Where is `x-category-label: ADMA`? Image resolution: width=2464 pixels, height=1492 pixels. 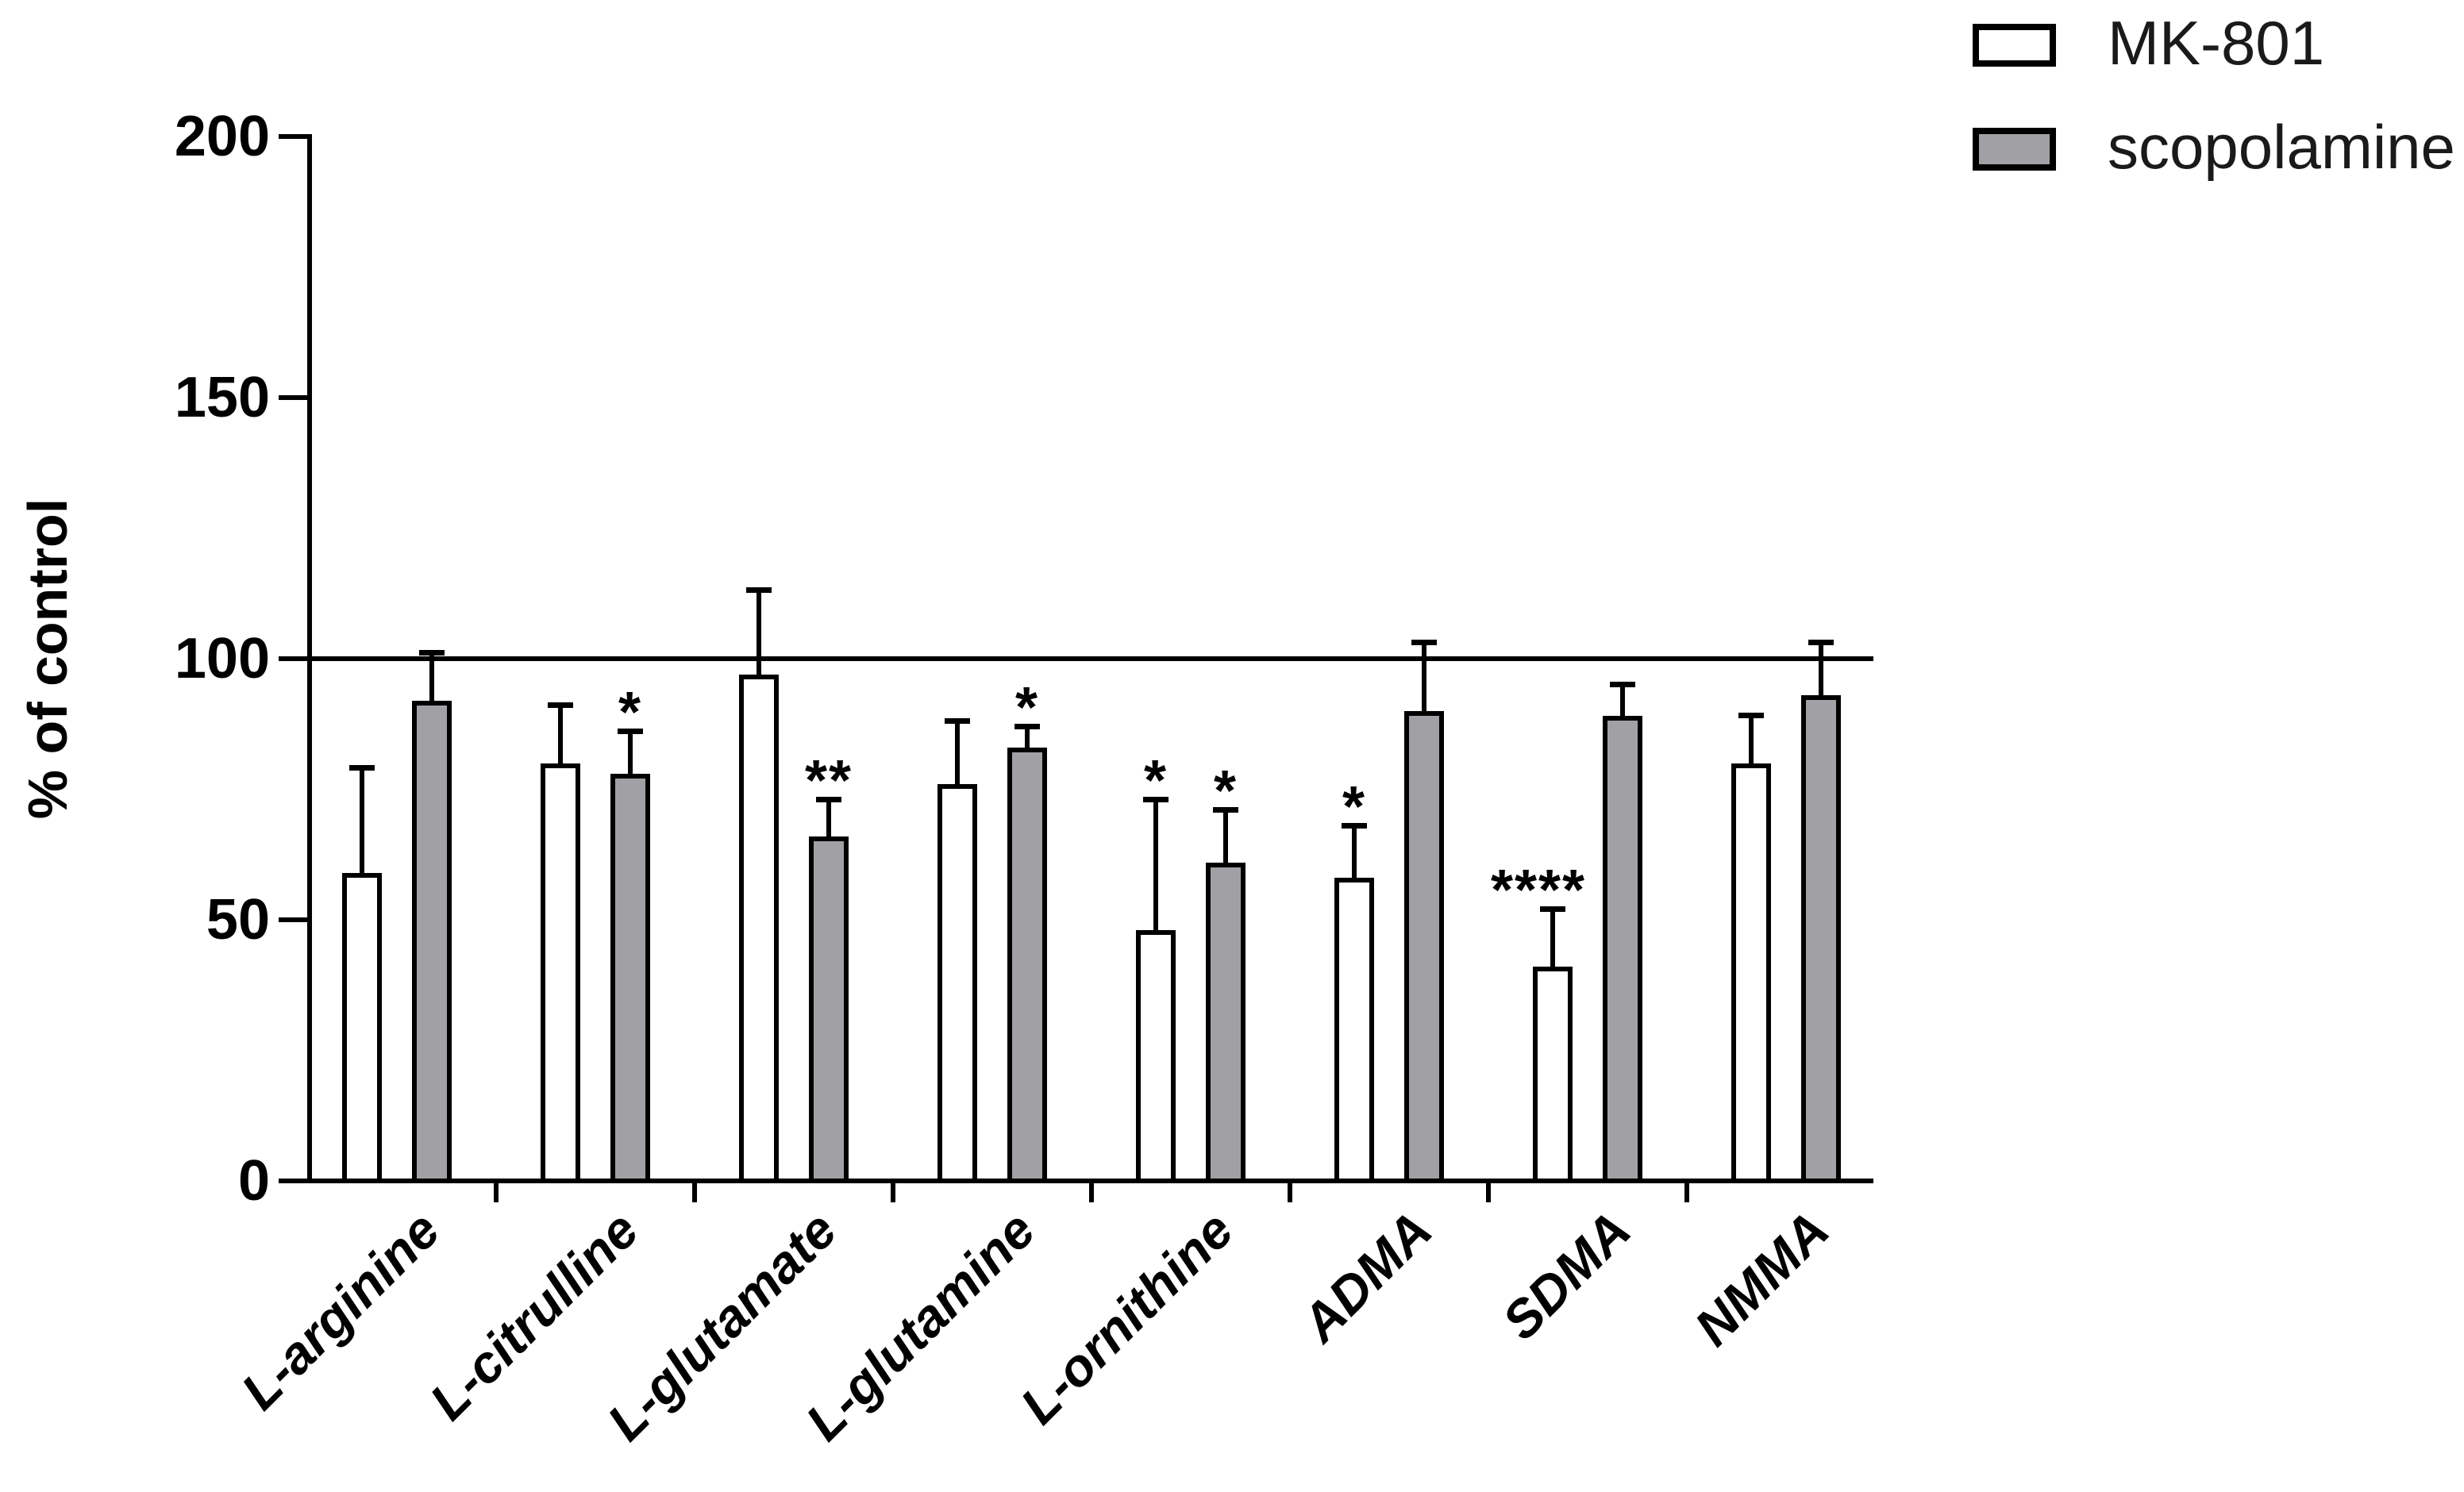
x-category-label: ADMA is located at coordinates (1366, 1276).